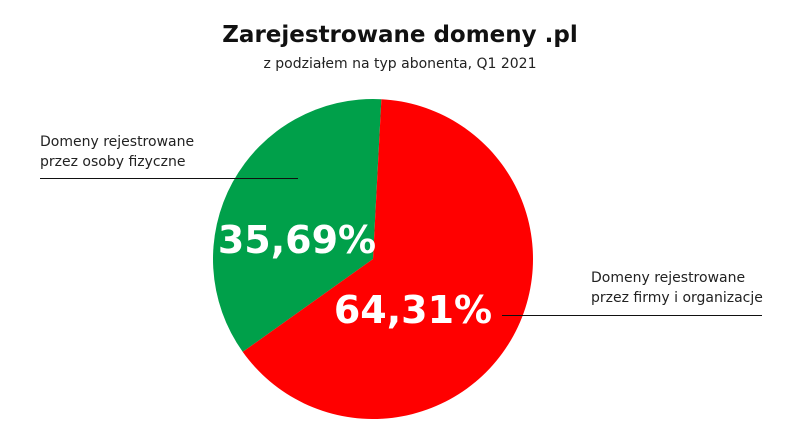  Describe the element at coordinates (297, 240) in the screenshot. I see `slice-percent-label-osoby-fizyczne: 35,69%` at that location.